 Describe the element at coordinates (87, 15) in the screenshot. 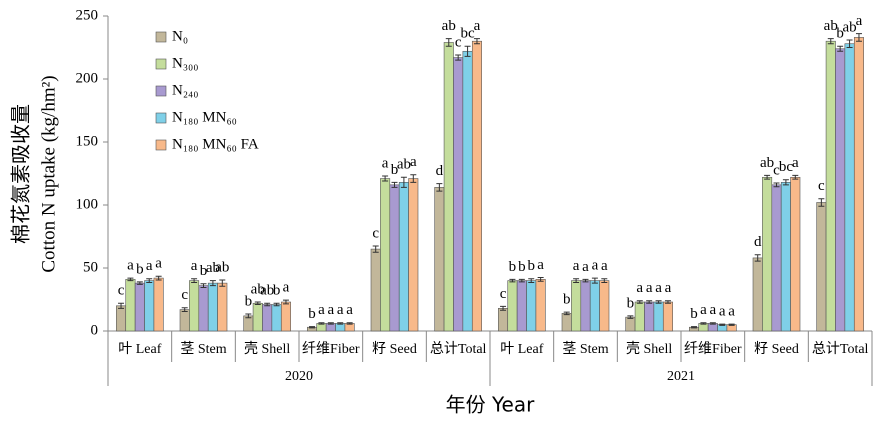

I see `y-tick-label: 250` at that location.